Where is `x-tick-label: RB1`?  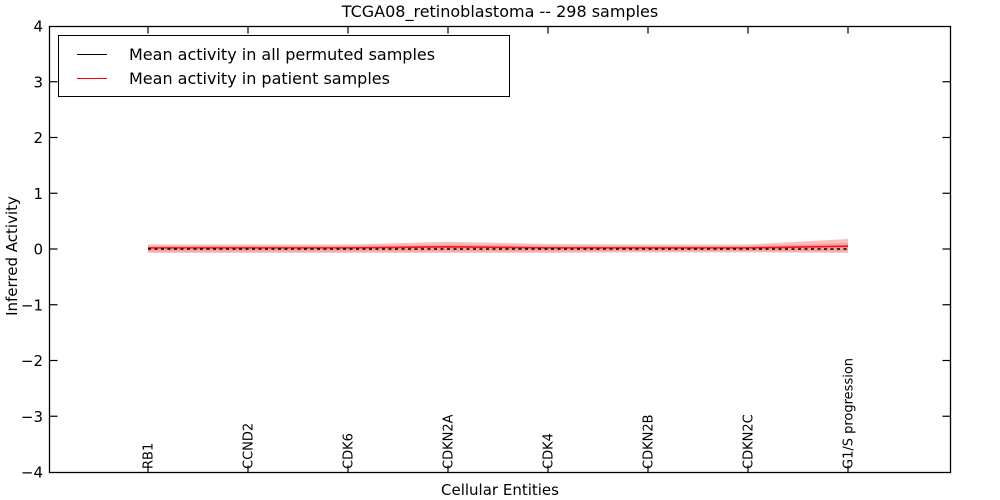 x-tick-label: RB1 is located at coordinates (149, 456).